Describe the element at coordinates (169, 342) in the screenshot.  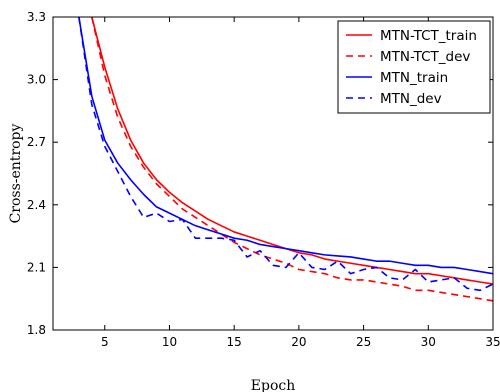
I see `x-tick-label: 10` at that location.